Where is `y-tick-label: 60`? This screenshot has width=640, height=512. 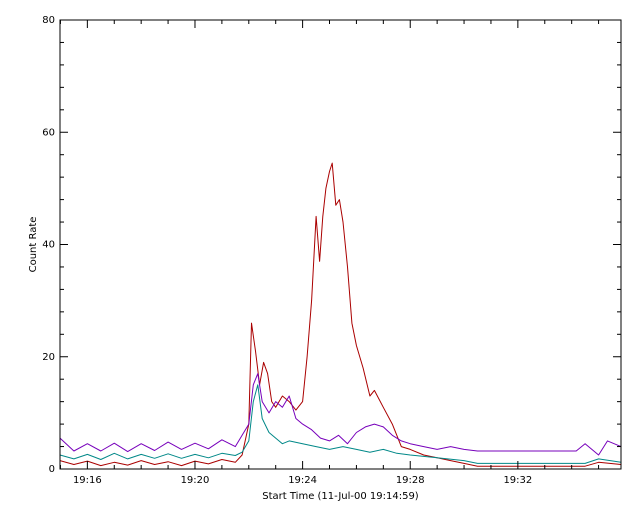
y-tick-label: 60 is located at coordinates (48, 132).